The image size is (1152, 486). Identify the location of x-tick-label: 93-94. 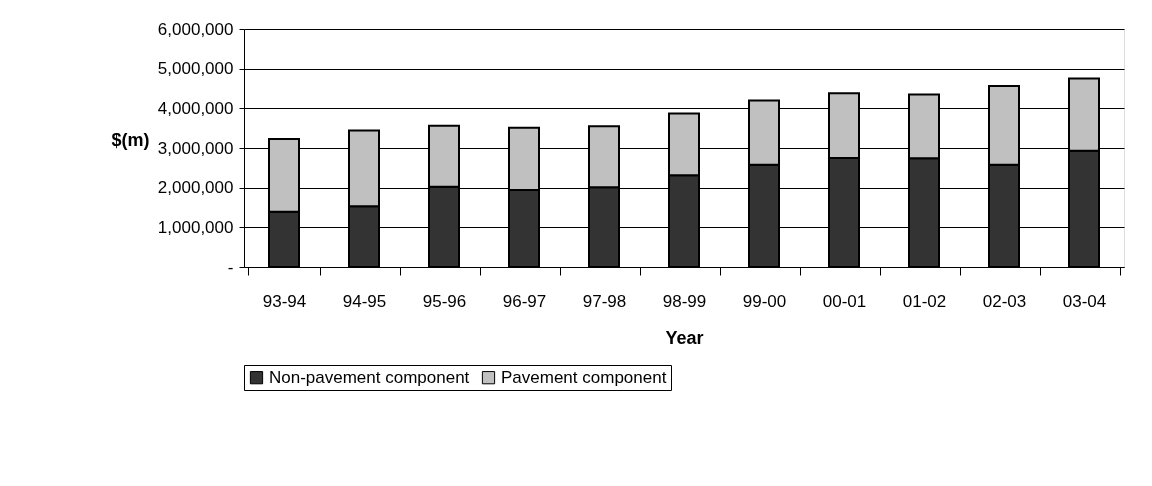
(284, 301).